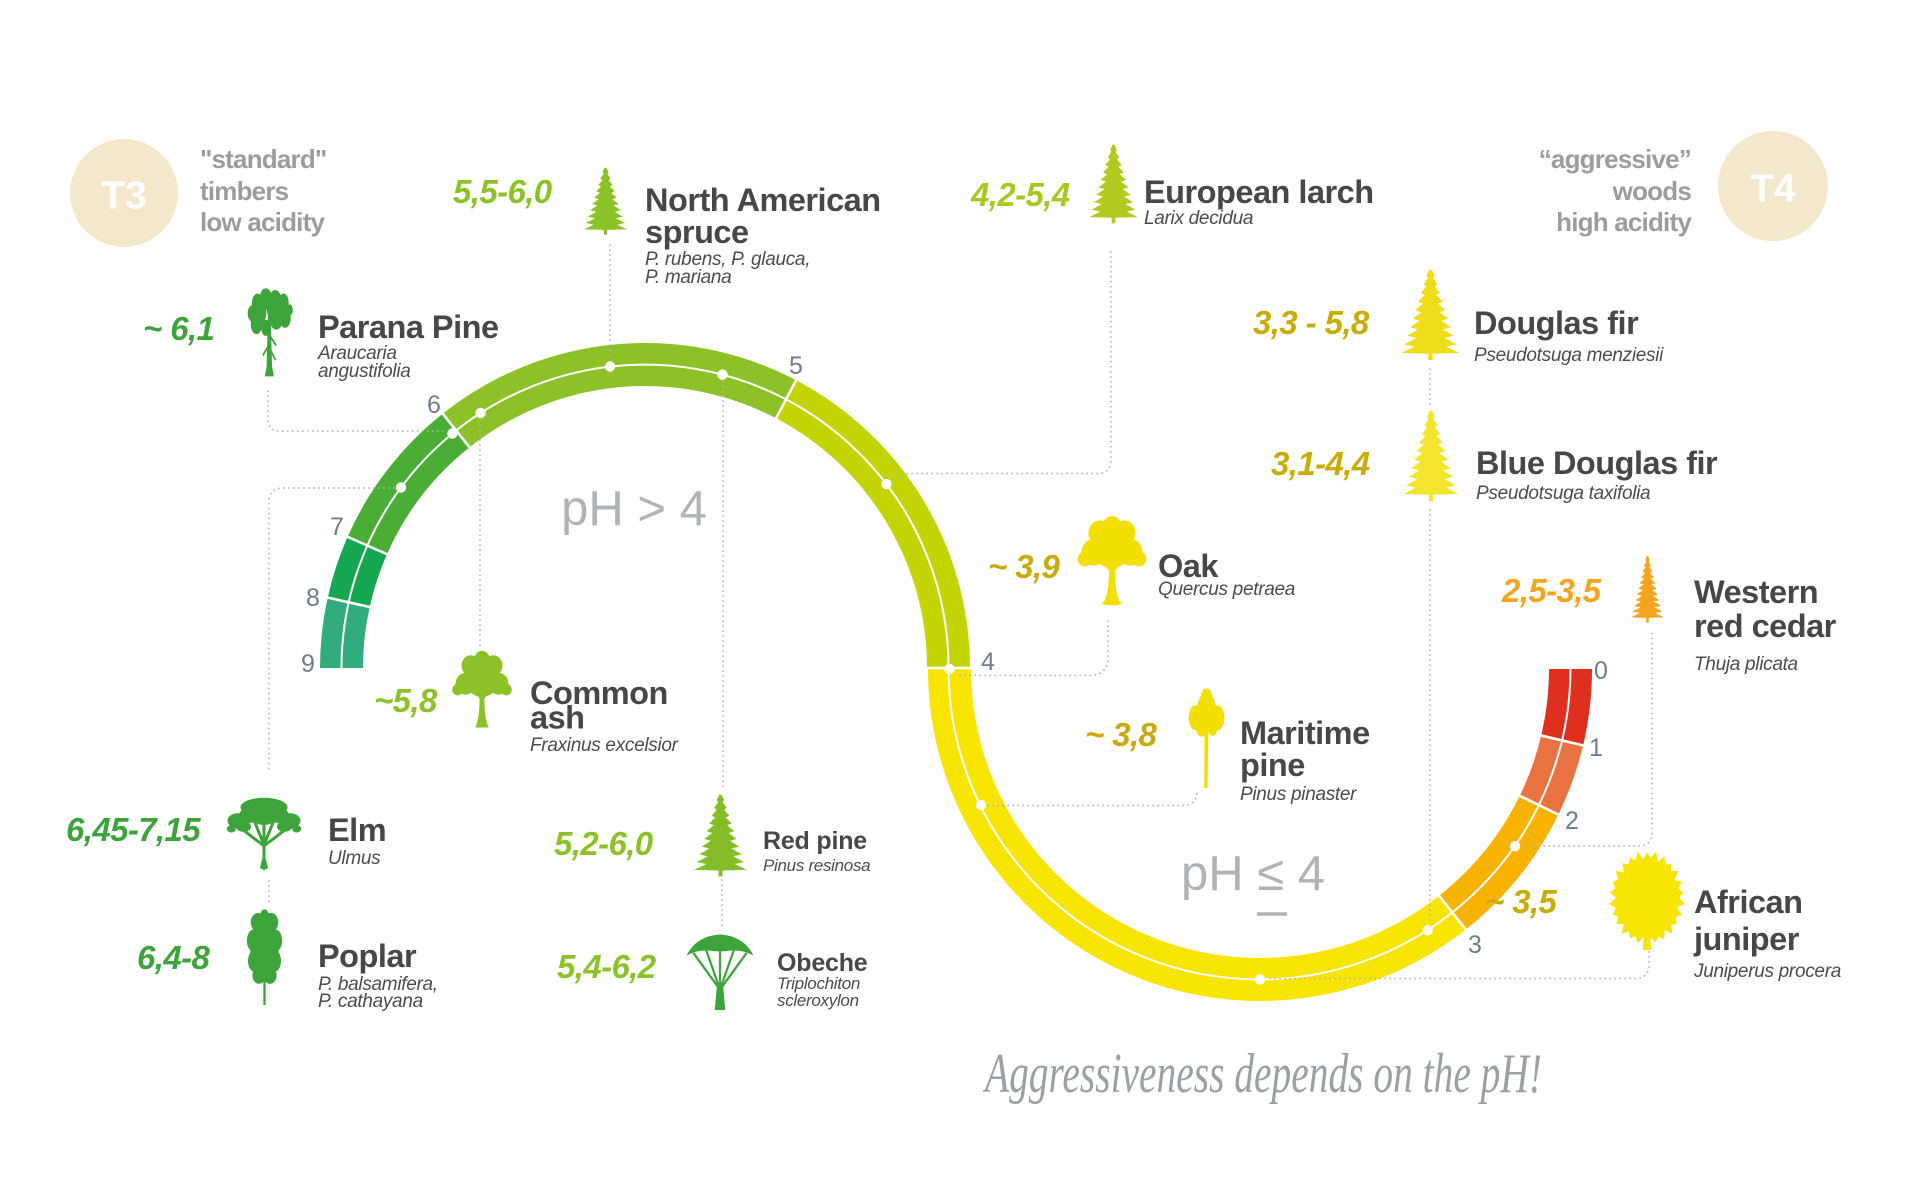 The image size is (1920, 1200). Describe the element at coordinates (816, 865) in the screenshot. I see `svg-text: Pinus resinosa` at that location.